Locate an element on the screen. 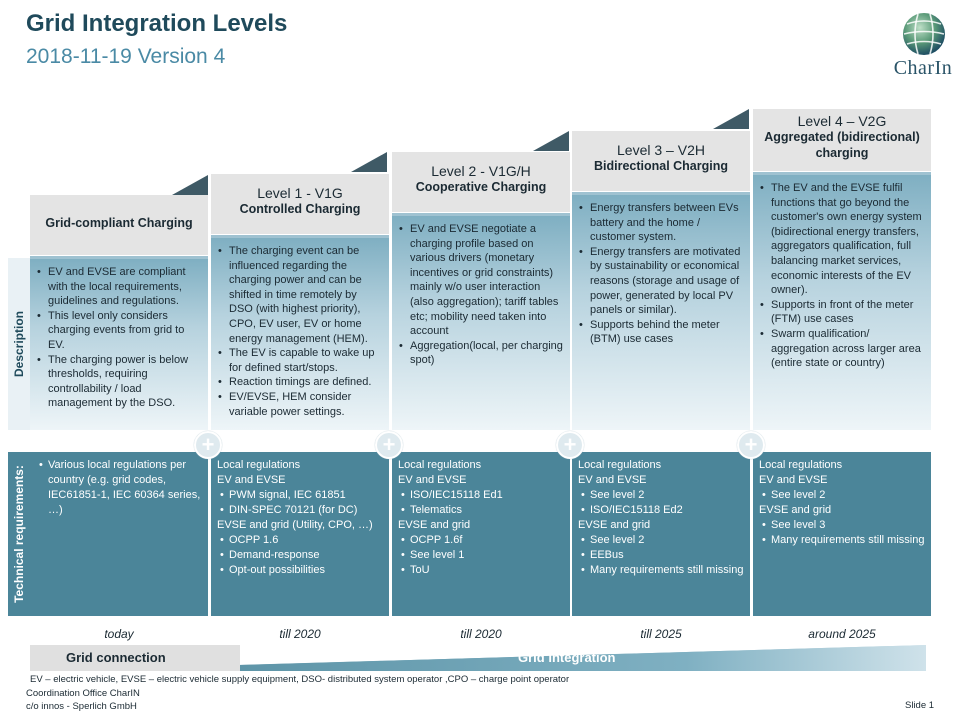 Image resolution: width=974 pixels, height=720 pixels. level-1-timeframe: till 2020 is located at coordinates (300, 634).